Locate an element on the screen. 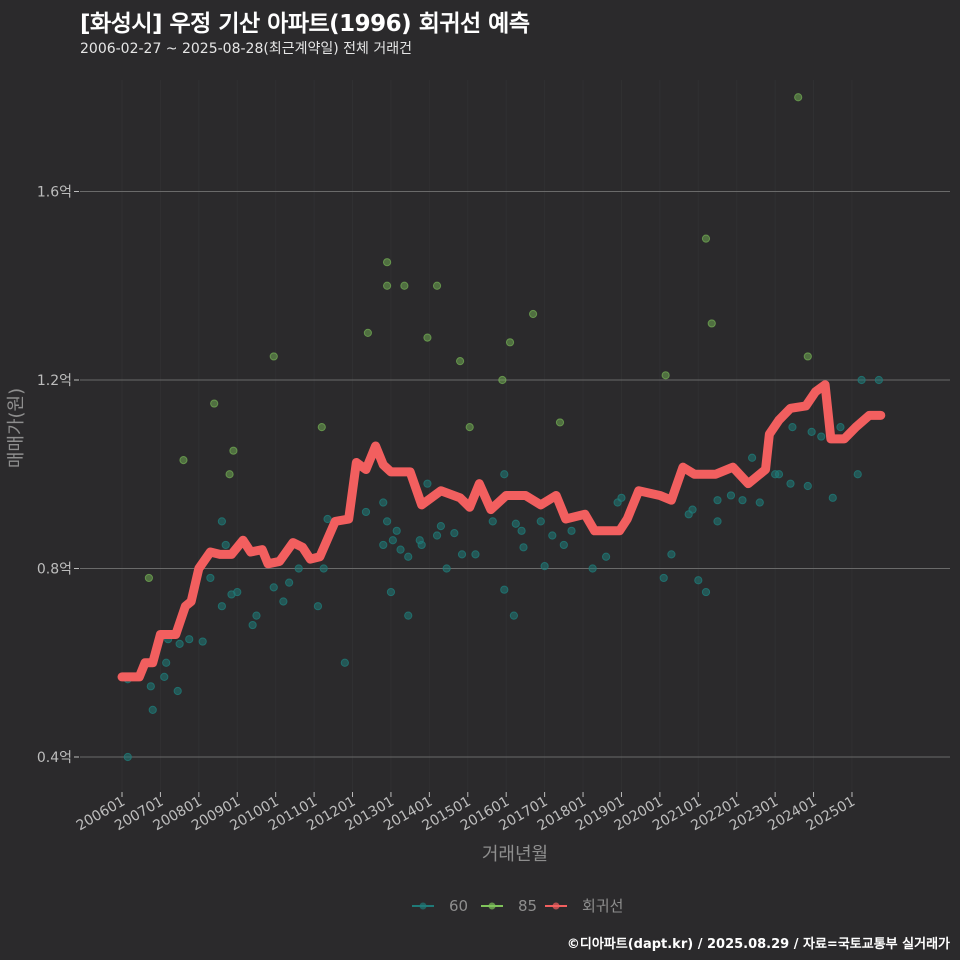 The image size is (960, 960). x-axis-title: 거래년월 is located at coordinates (515, 854).